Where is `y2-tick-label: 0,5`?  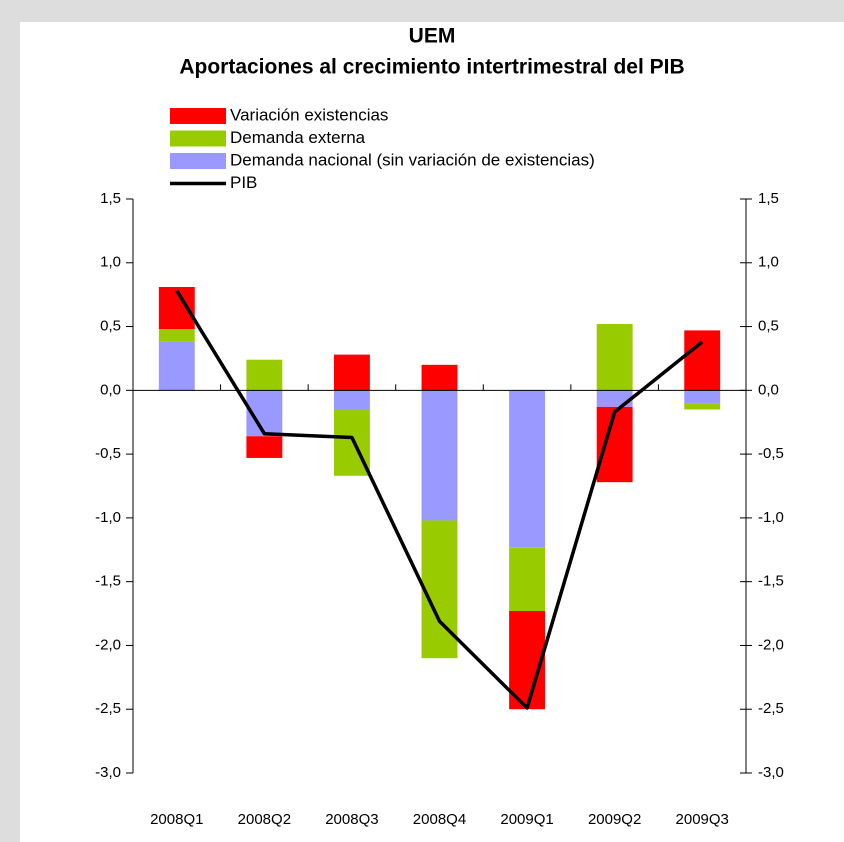 y2-tick-label: 0,5 is located at coordinates (768, 326).